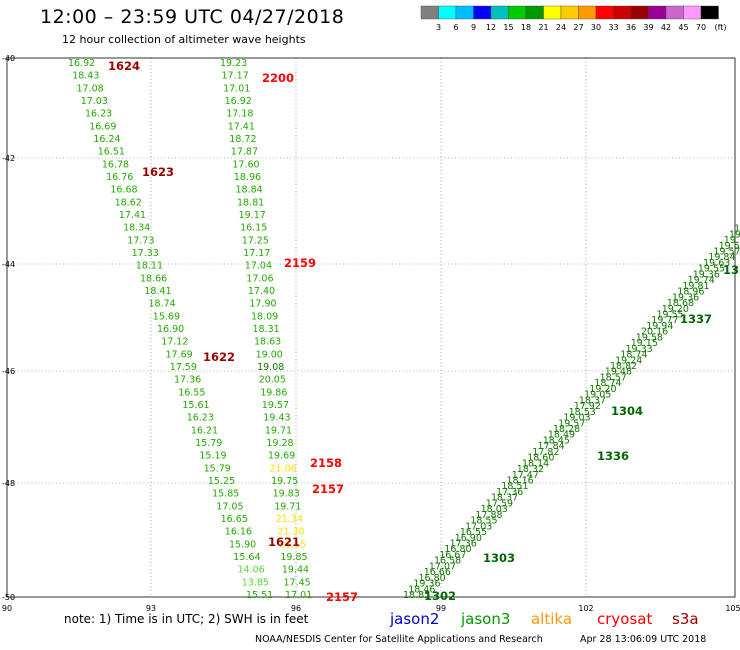 Image resolution: width=740 pixels, height=650 pixels. What do you see at coordinates (573, 18) in the screenshot?
I see `color-legend: 3 6 9 12 15 18 21 24 27 30 33 36 39 42 45 70 (ft)` at bounding box center [573, 18].